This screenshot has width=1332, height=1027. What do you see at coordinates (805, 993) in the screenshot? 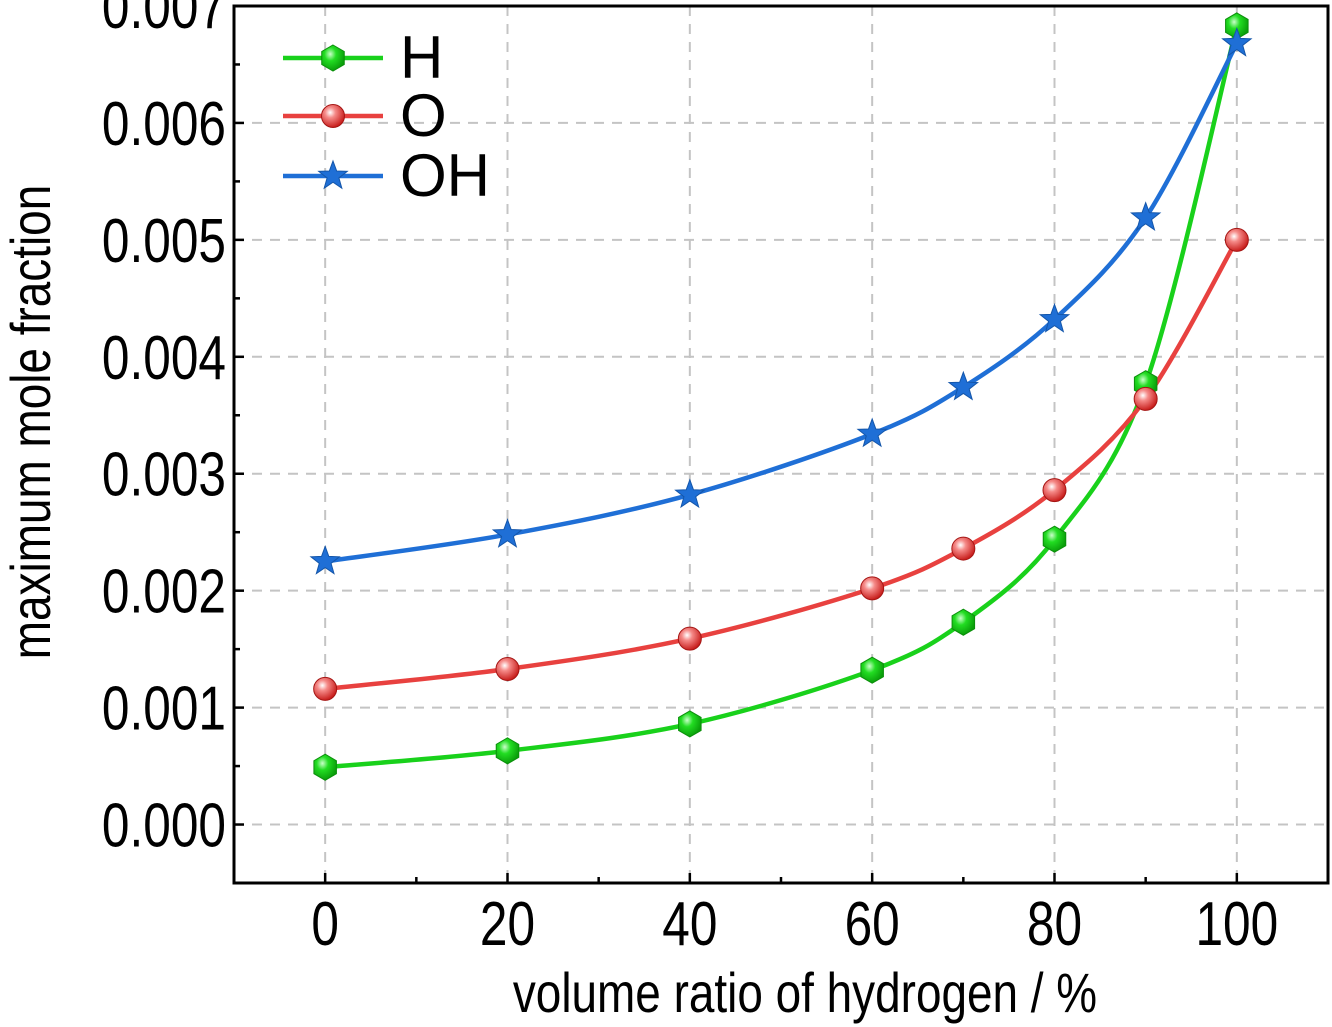
I see `x-axis-label: volume ratio of hydrogen / %` at bounding box center [805, 993].